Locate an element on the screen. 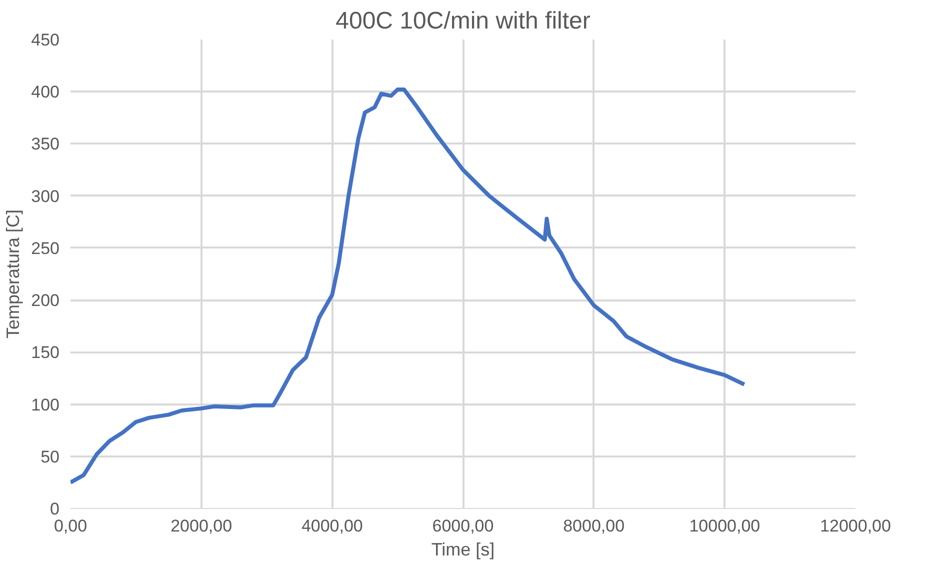 This screenshot has height=568, width=941. y-tick-label: 350 is located at coordinates (45, 144).